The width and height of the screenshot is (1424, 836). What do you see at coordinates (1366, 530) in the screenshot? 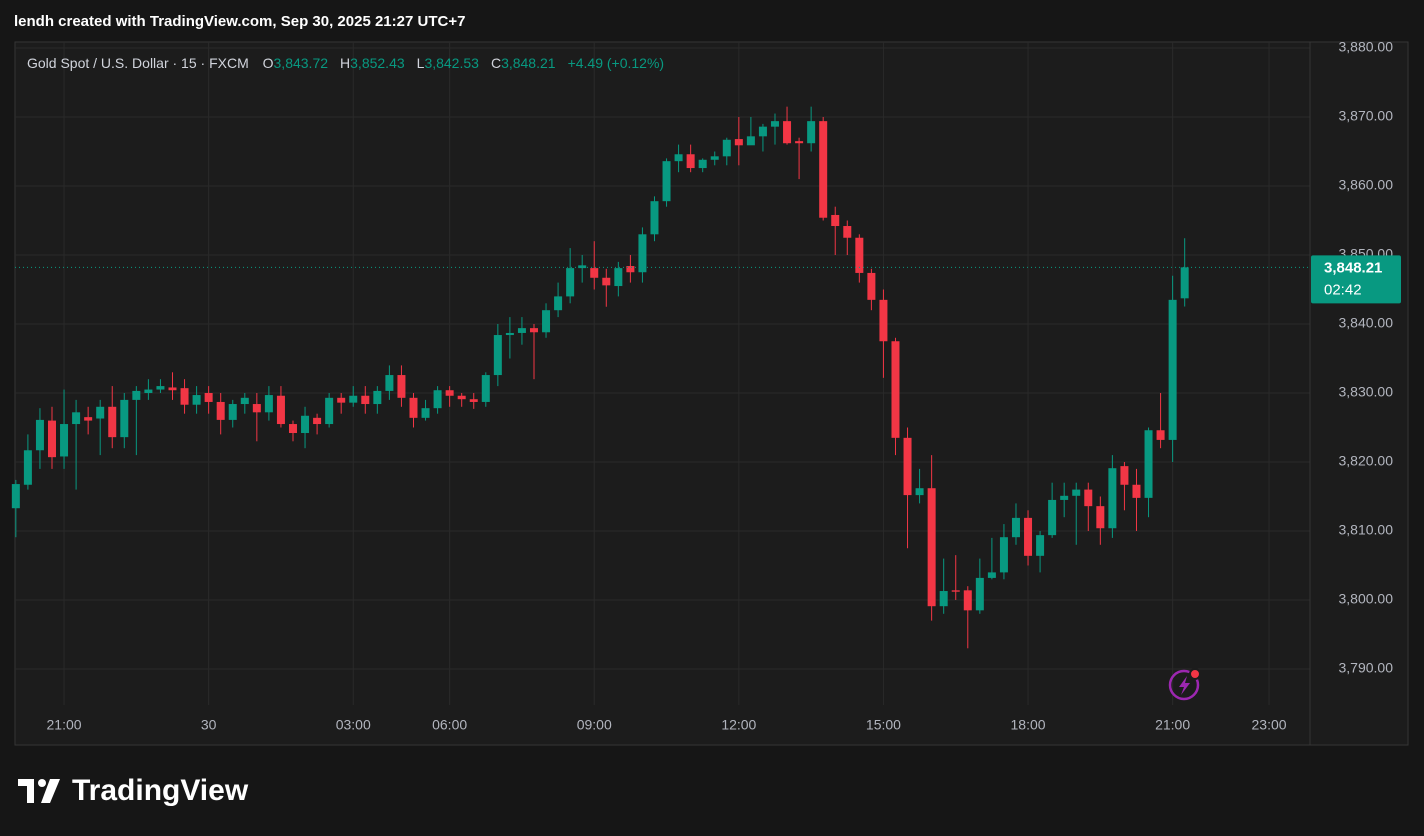
I see `y-tick-label: 3,810.00` at bounding box center [1366, 530].